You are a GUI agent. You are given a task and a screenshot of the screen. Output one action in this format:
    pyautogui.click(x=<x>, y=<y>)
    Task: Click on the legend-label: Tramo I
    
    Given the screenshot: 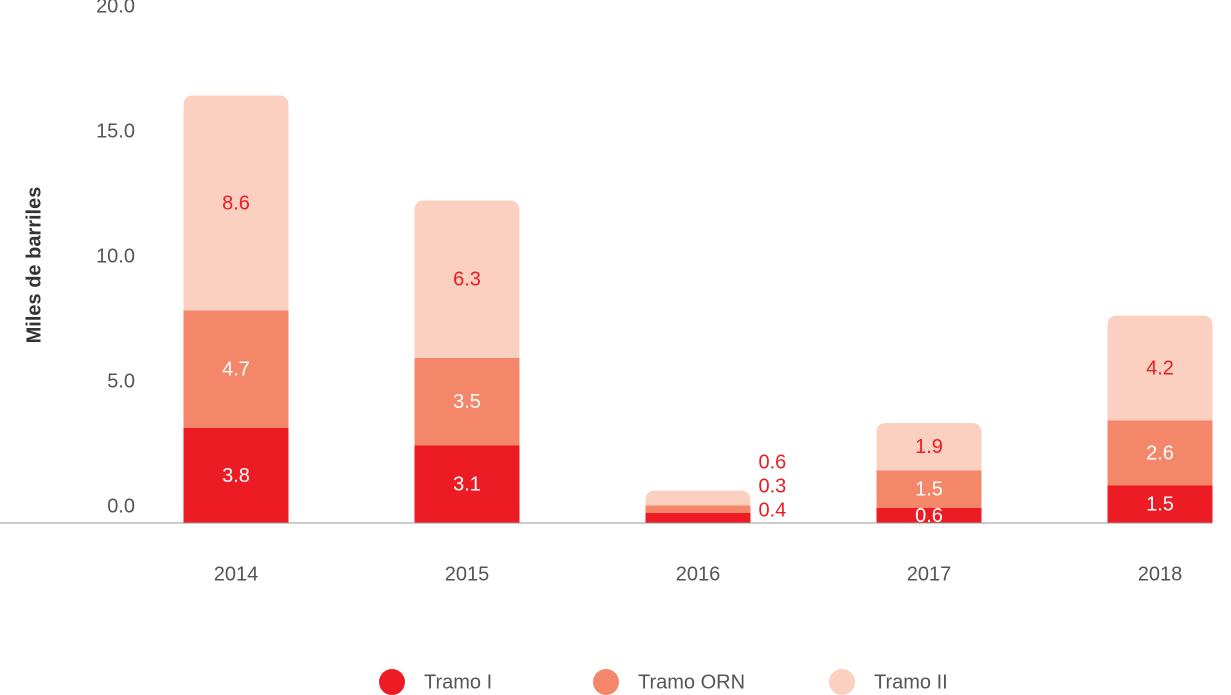 What is the action you would take?
    pyautogui.click(x=458, y=682)
    